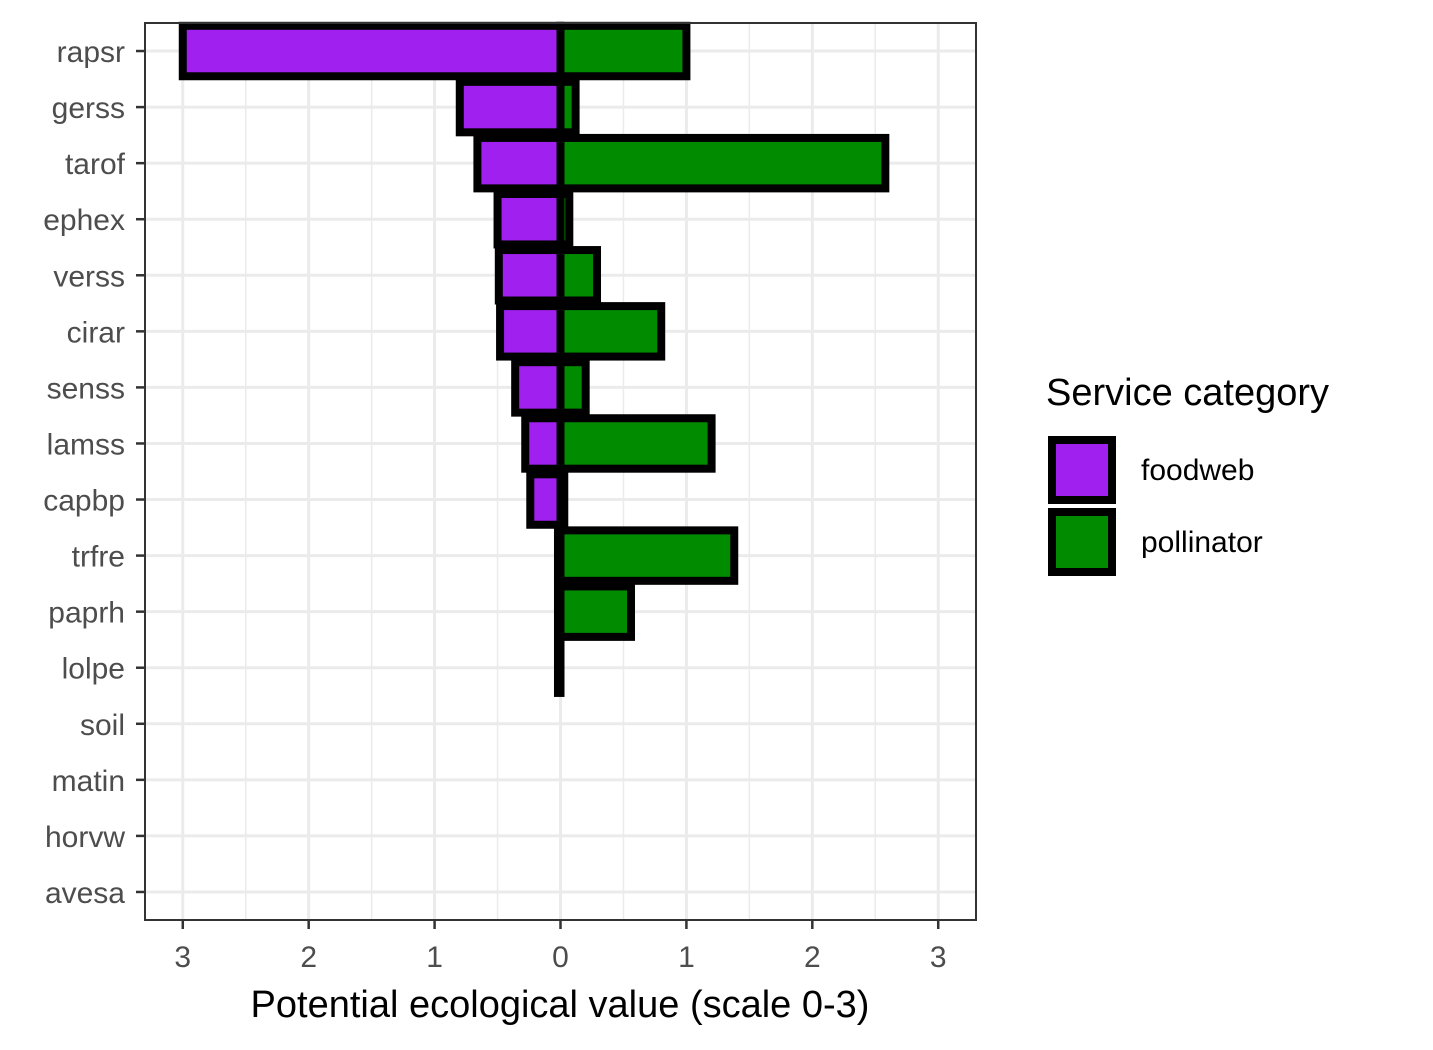 The image size is (1433, 1050). I want to click on y-tick-label-paprh: paprh, so click(86, 613).